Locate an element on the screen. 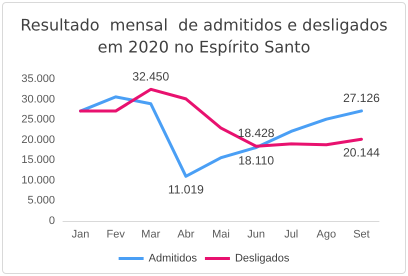  data-label: 18.110 is located at coordinates (256, 161).